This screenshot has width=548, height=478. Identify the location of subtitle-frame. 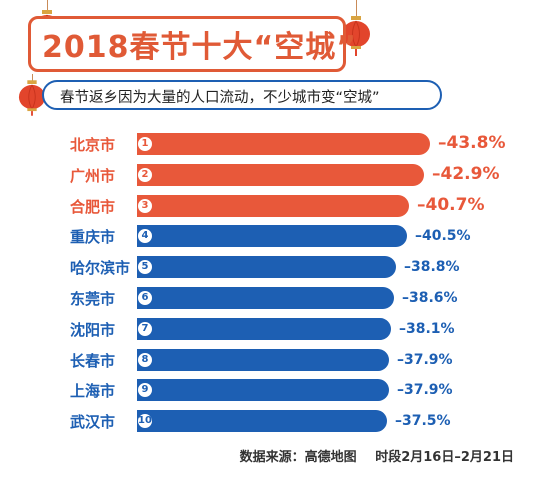
(242, 95).